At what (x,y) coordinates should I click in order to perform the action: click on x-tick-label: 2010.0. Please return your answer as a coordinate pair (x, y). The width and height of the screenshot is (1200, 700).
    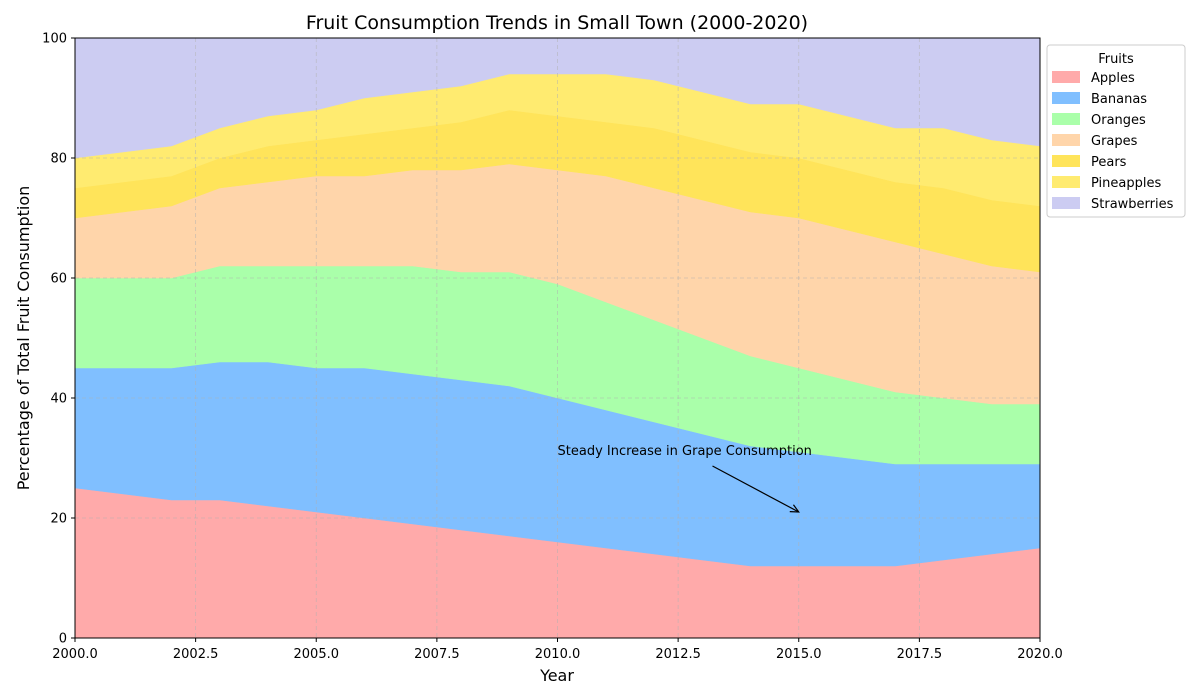
    Looking at the image, I should click on (558, 654).